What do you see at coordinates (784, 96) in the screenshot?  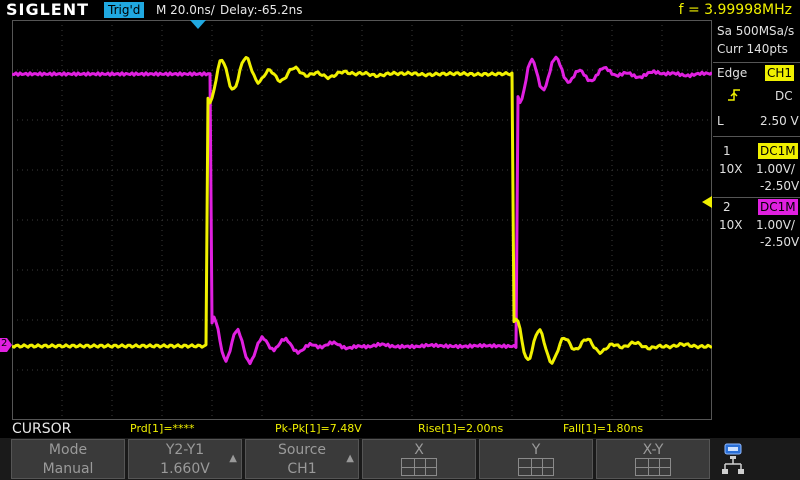 I see `trigger-coupling: DC` at bounding box center [784, 96].